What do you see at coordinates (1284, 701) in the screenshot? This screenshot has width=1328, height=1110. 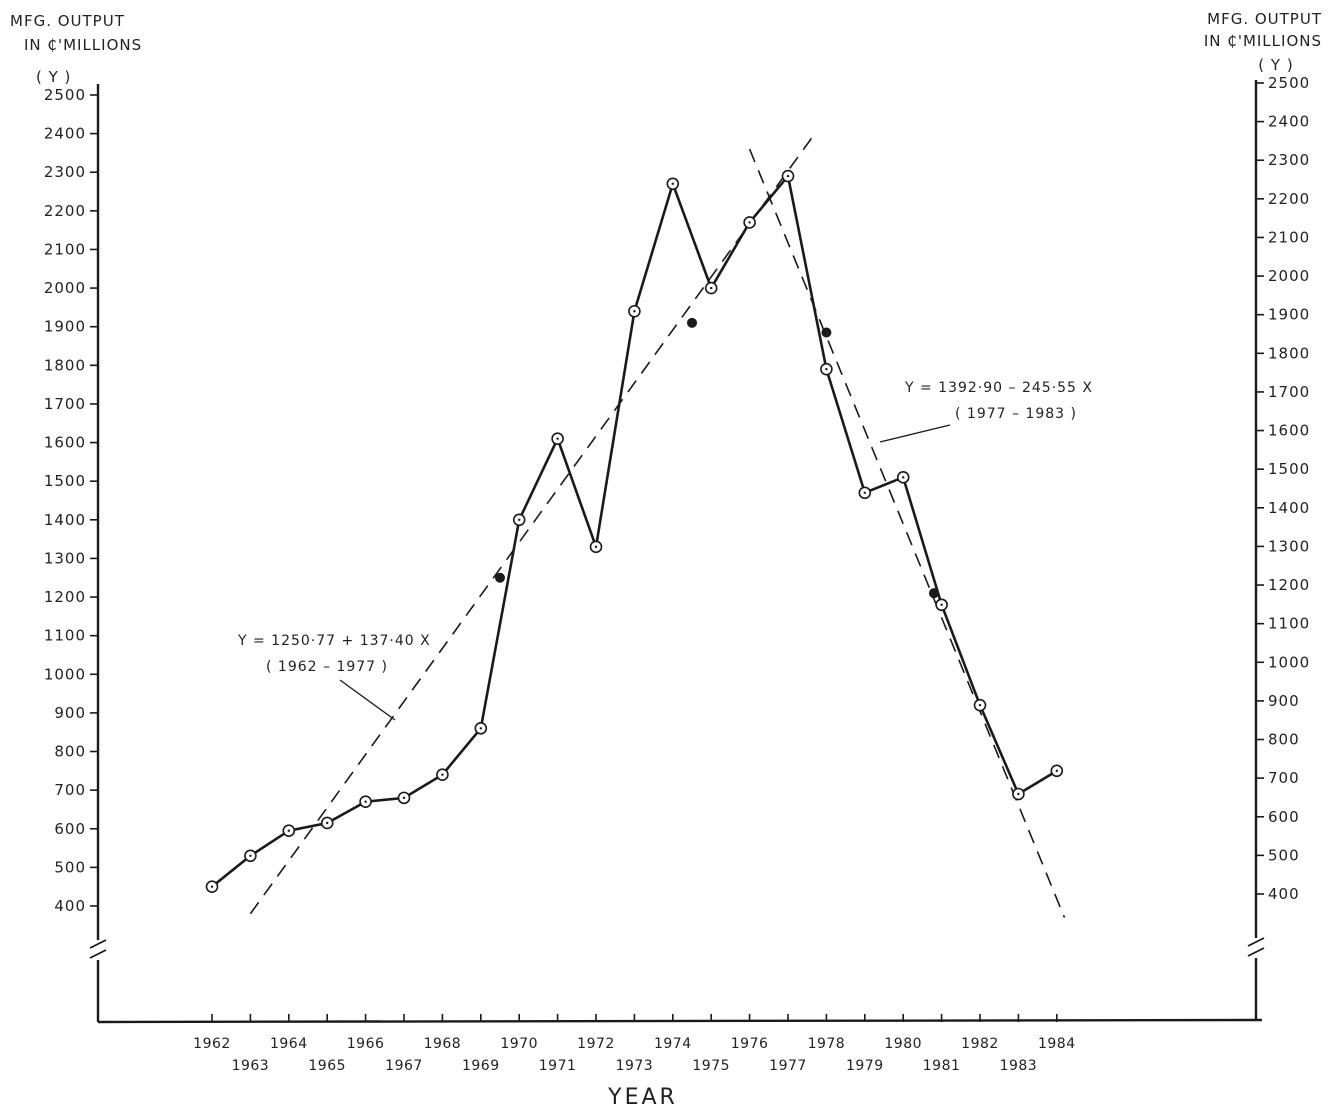 I see `right-tick-label: 900` at bounding box center [1284, 701].